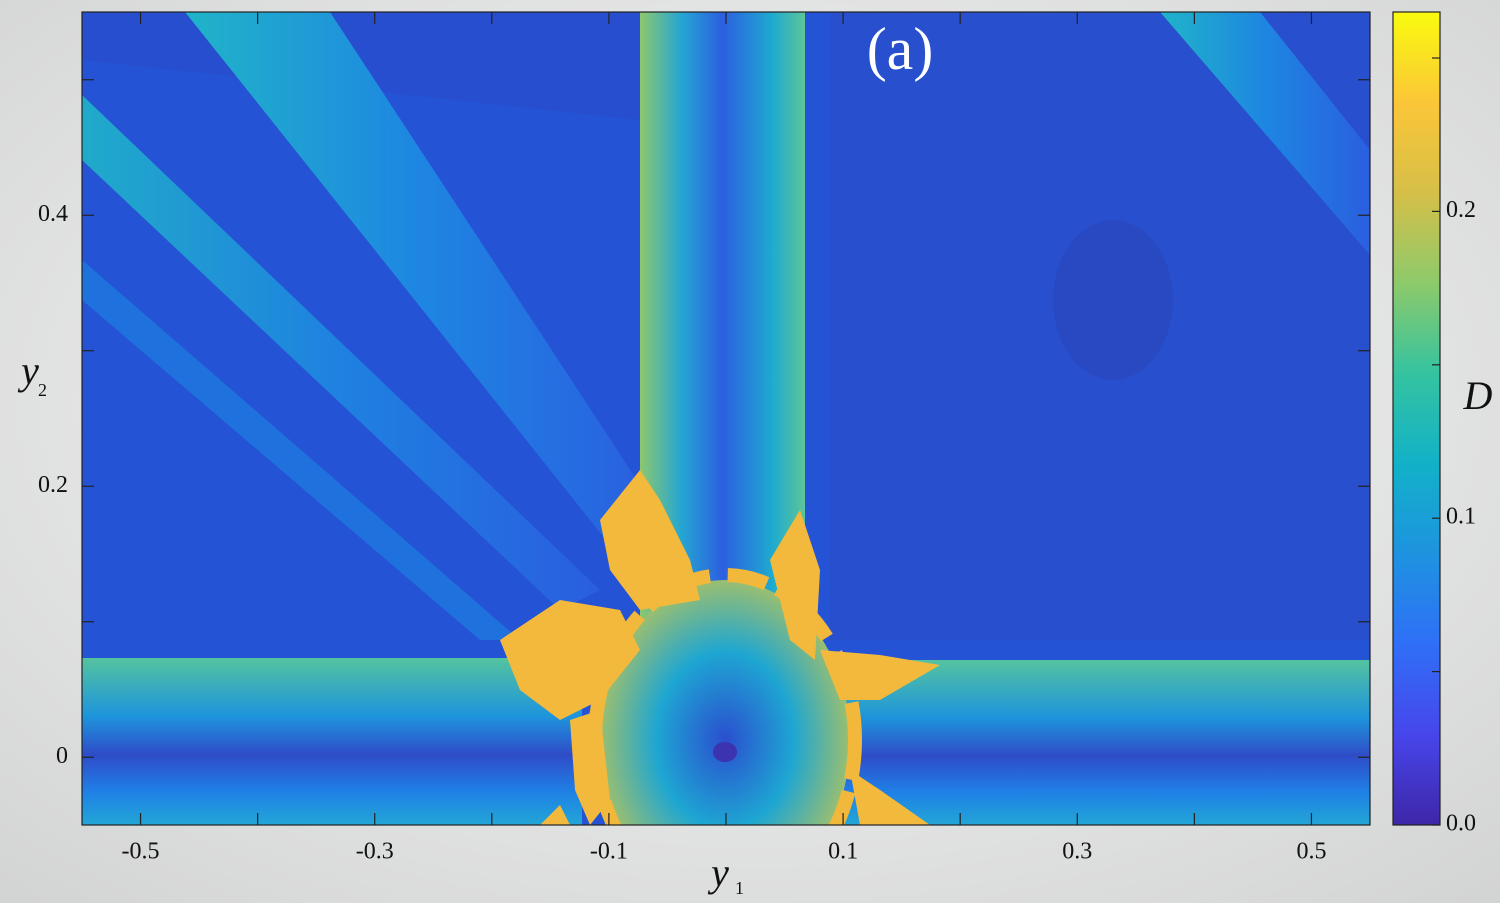  Describe the element at coordinates (42, 390) in the screenshot. I see `y-axis-label-subscript: 2` at that location.